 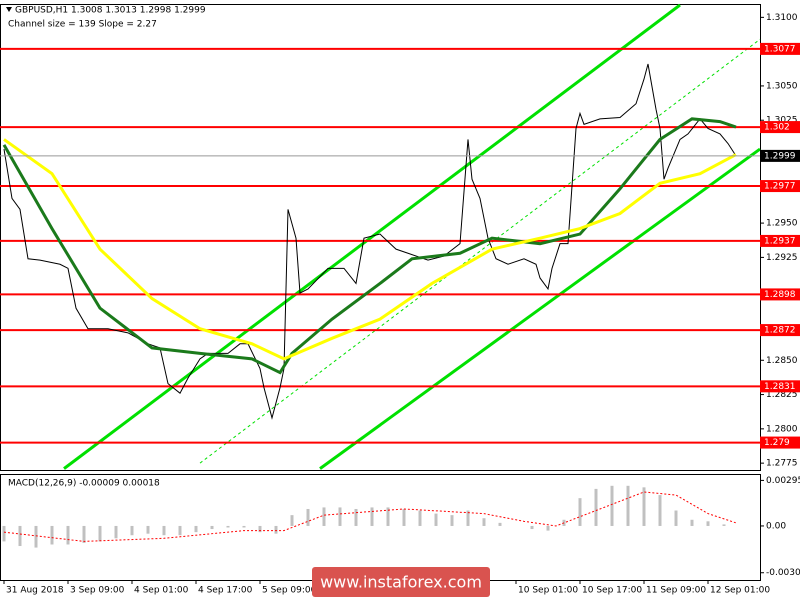 I want to click on dropdown-icon, so click(x=9, y=9).